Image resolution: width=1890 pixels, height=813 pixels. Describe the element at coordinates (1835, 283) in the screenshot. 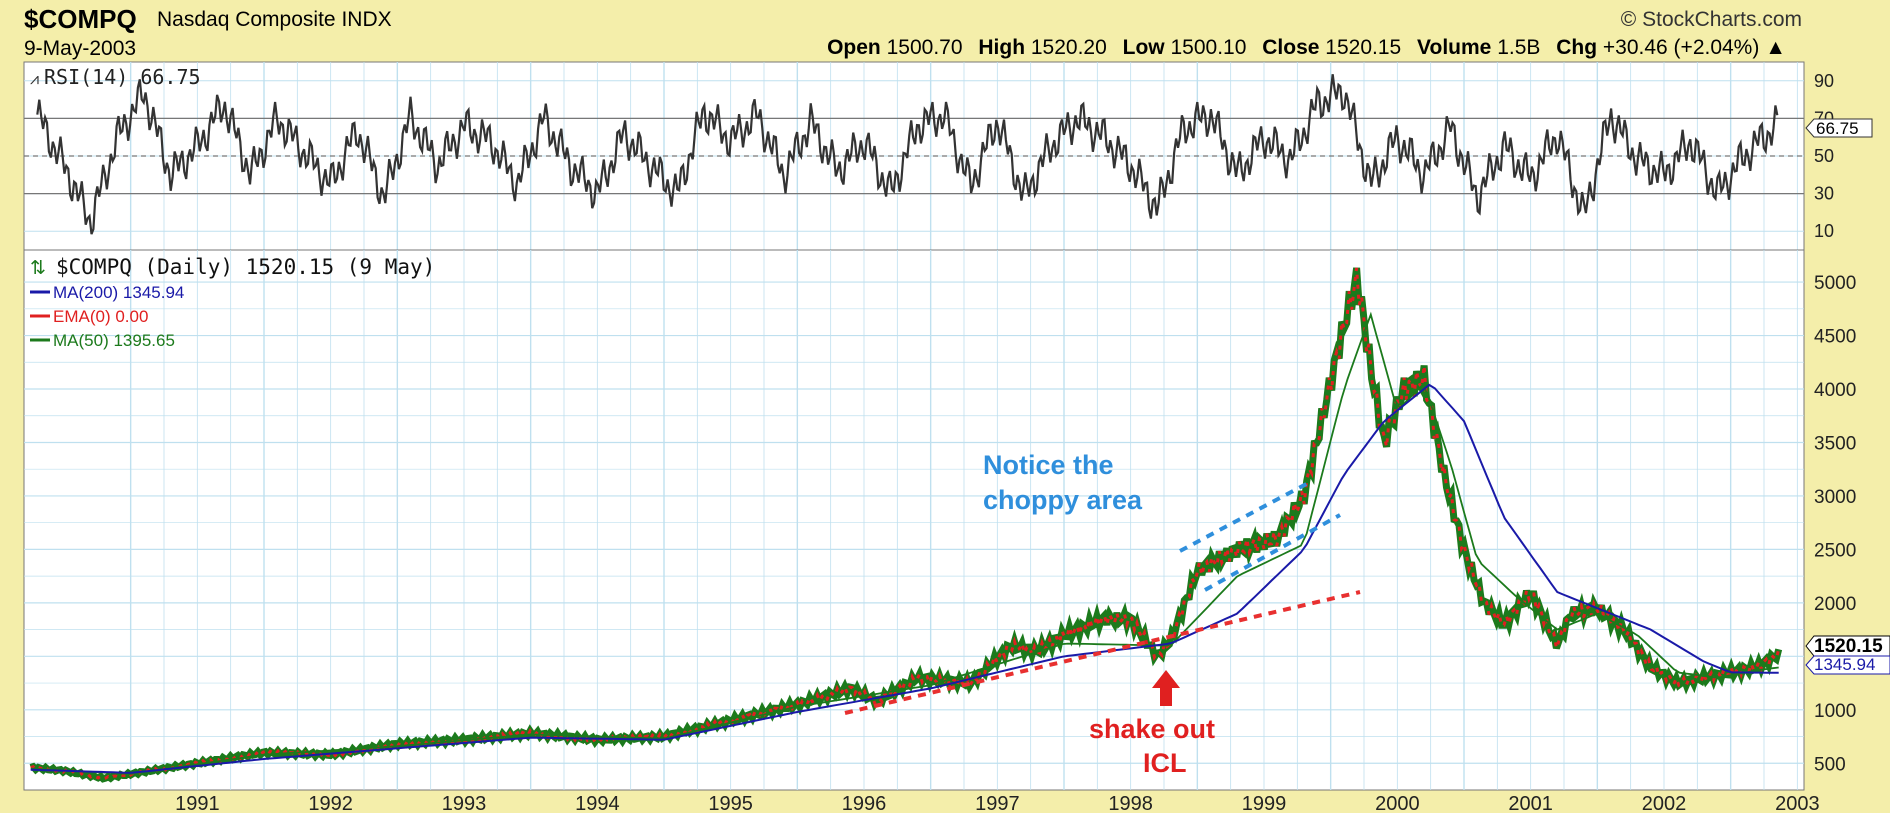

I see `price-tick-label: 5000` at that location.